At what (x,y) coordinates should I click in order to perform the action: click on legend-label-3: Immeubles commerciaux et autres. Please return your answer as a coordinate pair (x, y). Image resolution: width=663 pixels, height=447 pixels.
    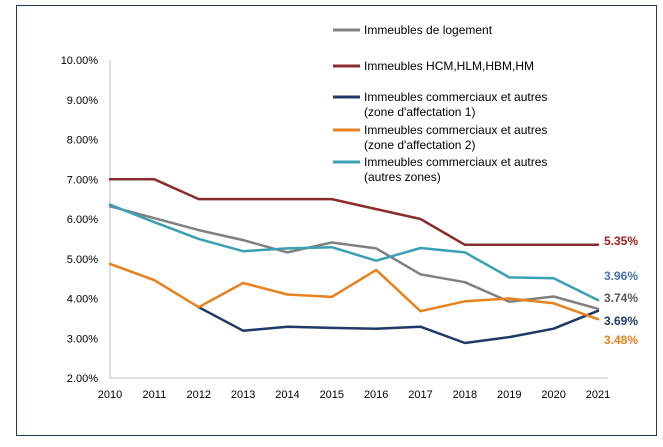
    Looking at the image, I should click on (455, 97).